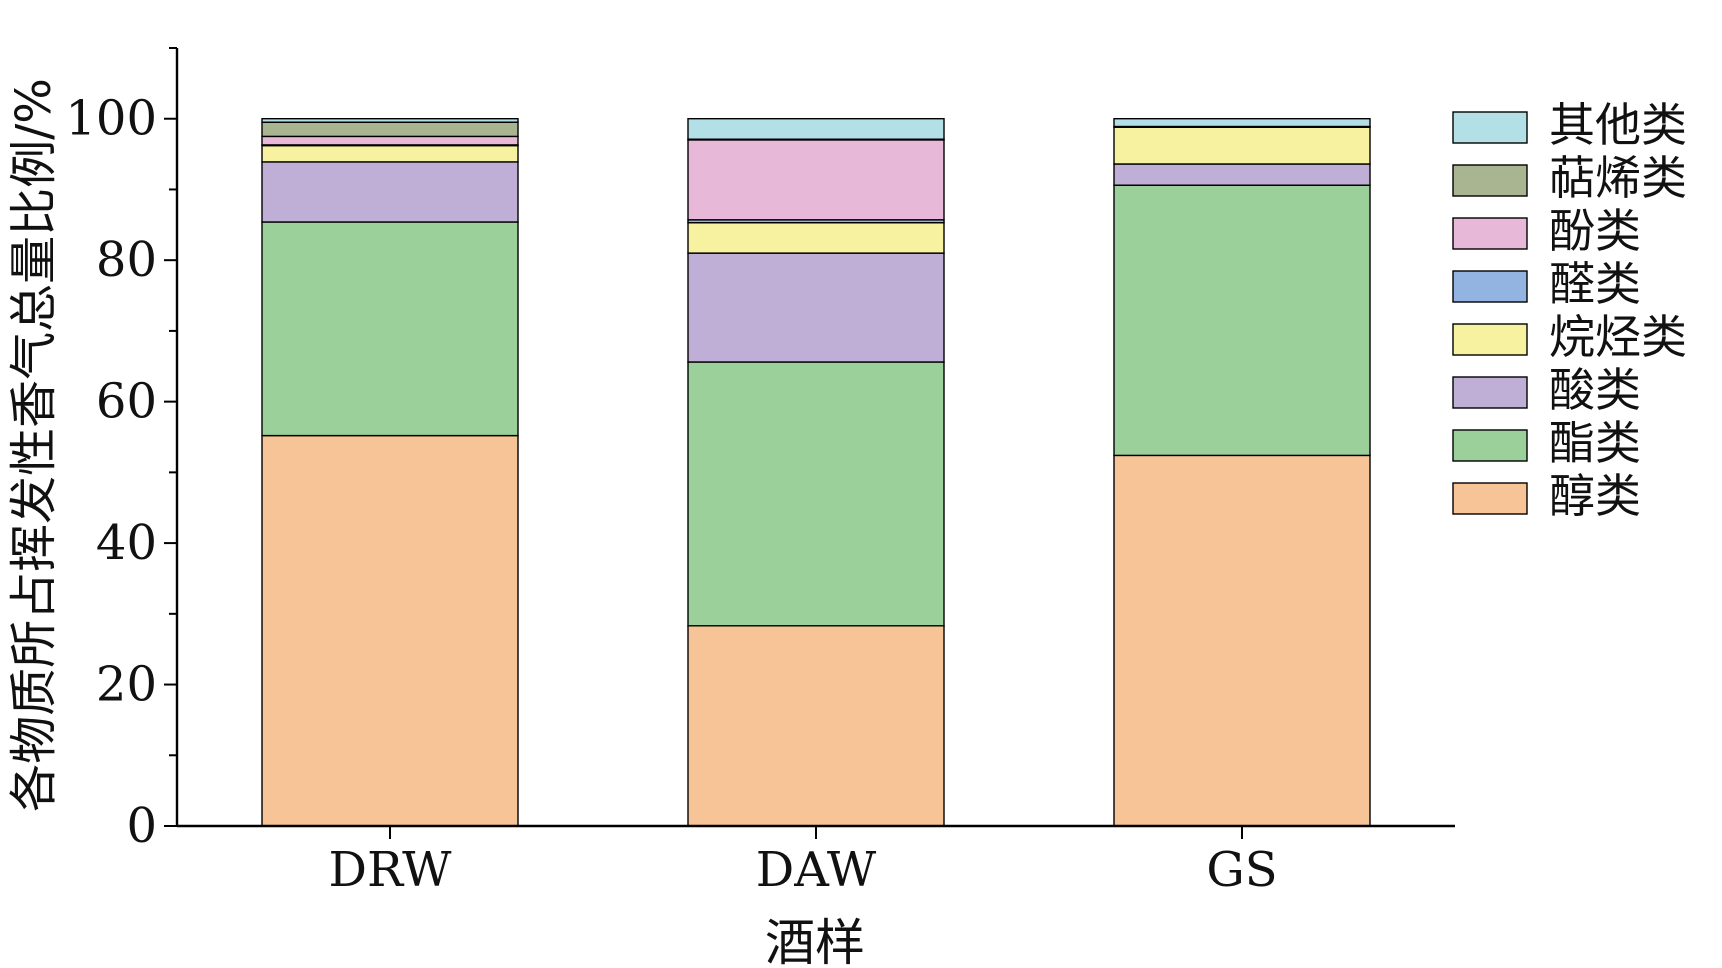 The width and height of the screenshot is (1722, 968). What do you see at coordinates (1595, 443) in the screenshot?
I see `legend-label-6: 酯类` at bounding box center [1595, 443].